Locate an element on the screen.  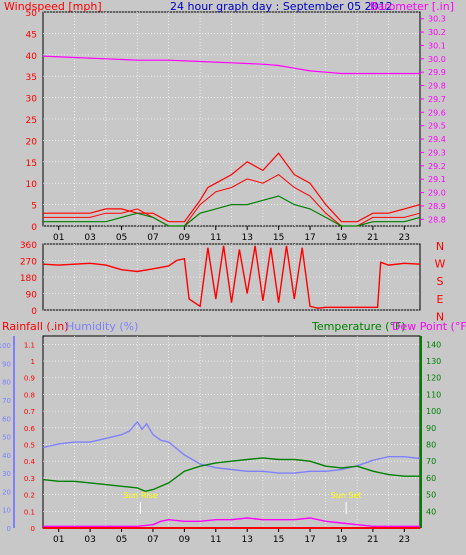
rainfall-tick-label: 0.7 is located at coordinates (29, 412).